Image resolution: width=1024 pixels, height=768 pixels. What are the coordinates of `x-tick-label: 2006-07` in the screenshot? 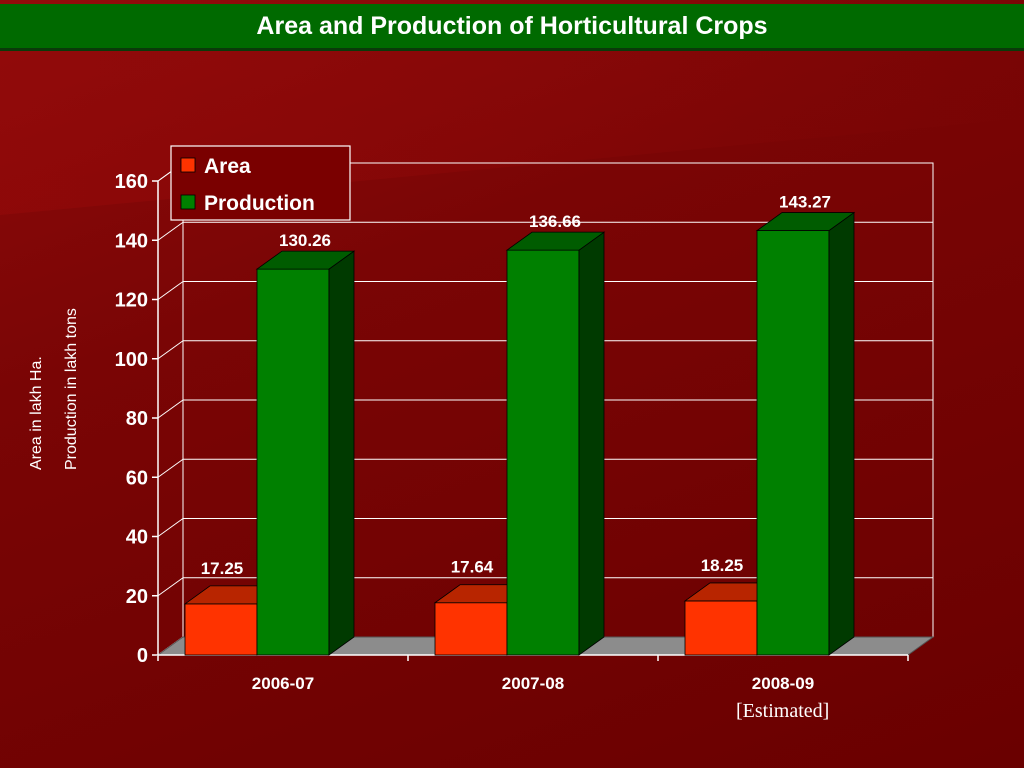 It's located at (283, 683).